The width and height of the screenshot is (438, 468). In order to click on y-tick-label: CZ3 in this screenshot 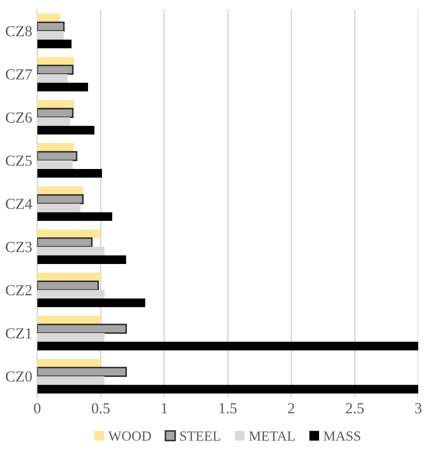, I will do `click(19, 247)`.